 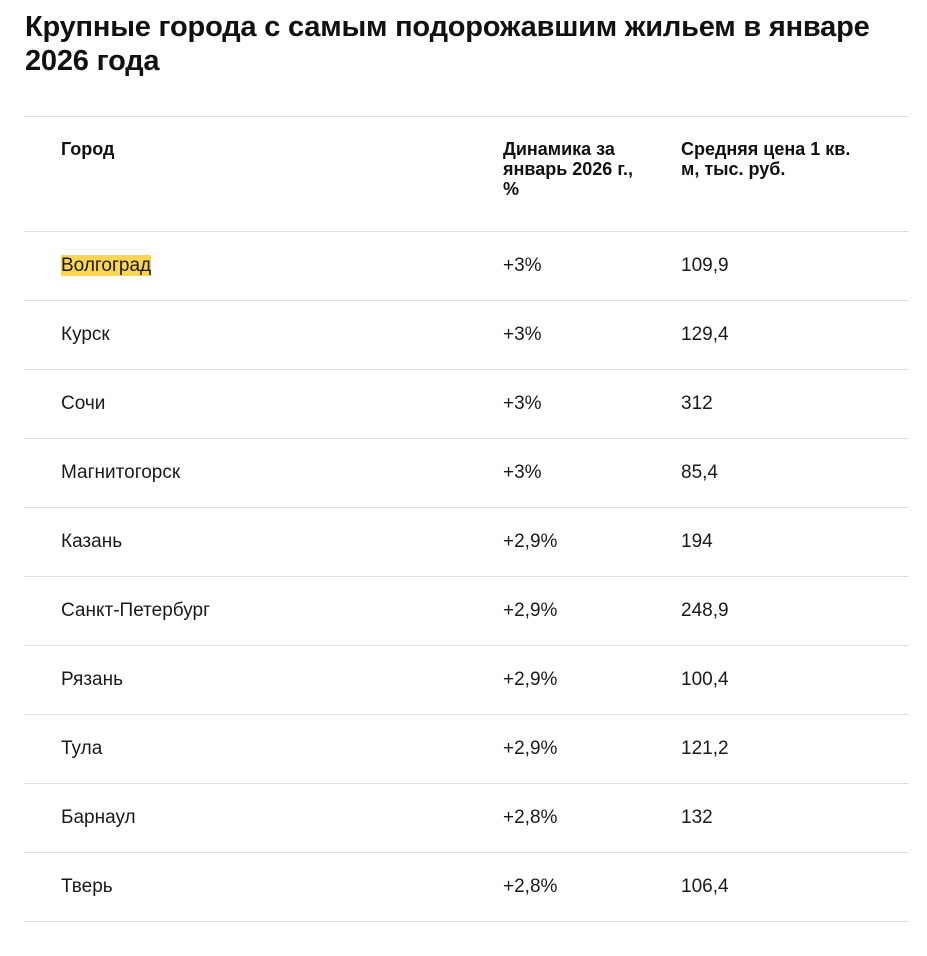 I want to click on price-cell: 121,2, so click(x=705, y=748).